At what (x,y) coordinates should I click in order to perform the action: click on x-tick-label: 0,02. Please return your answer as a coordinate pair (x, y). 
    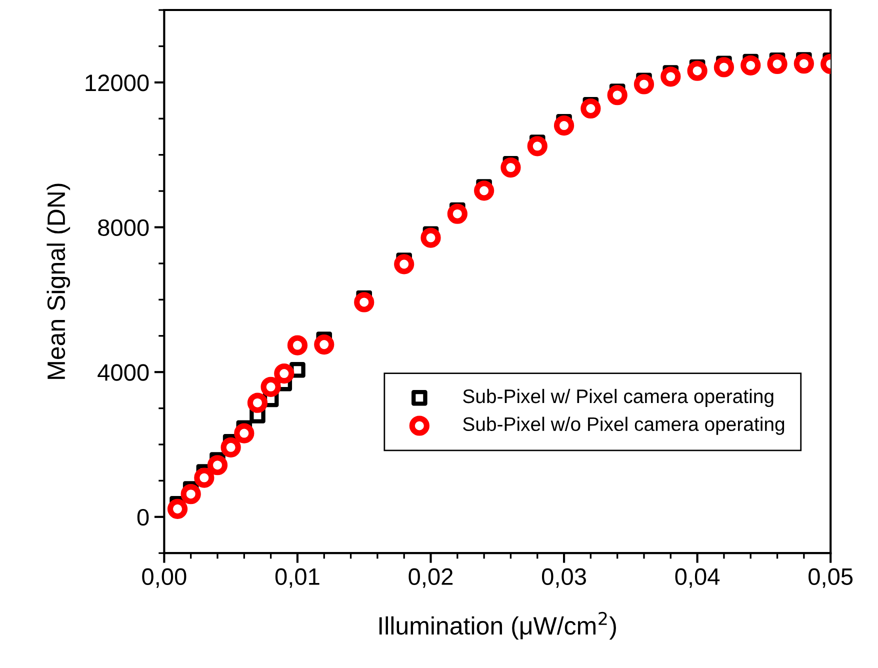
    Looking at the image, I should click on (430, 578).